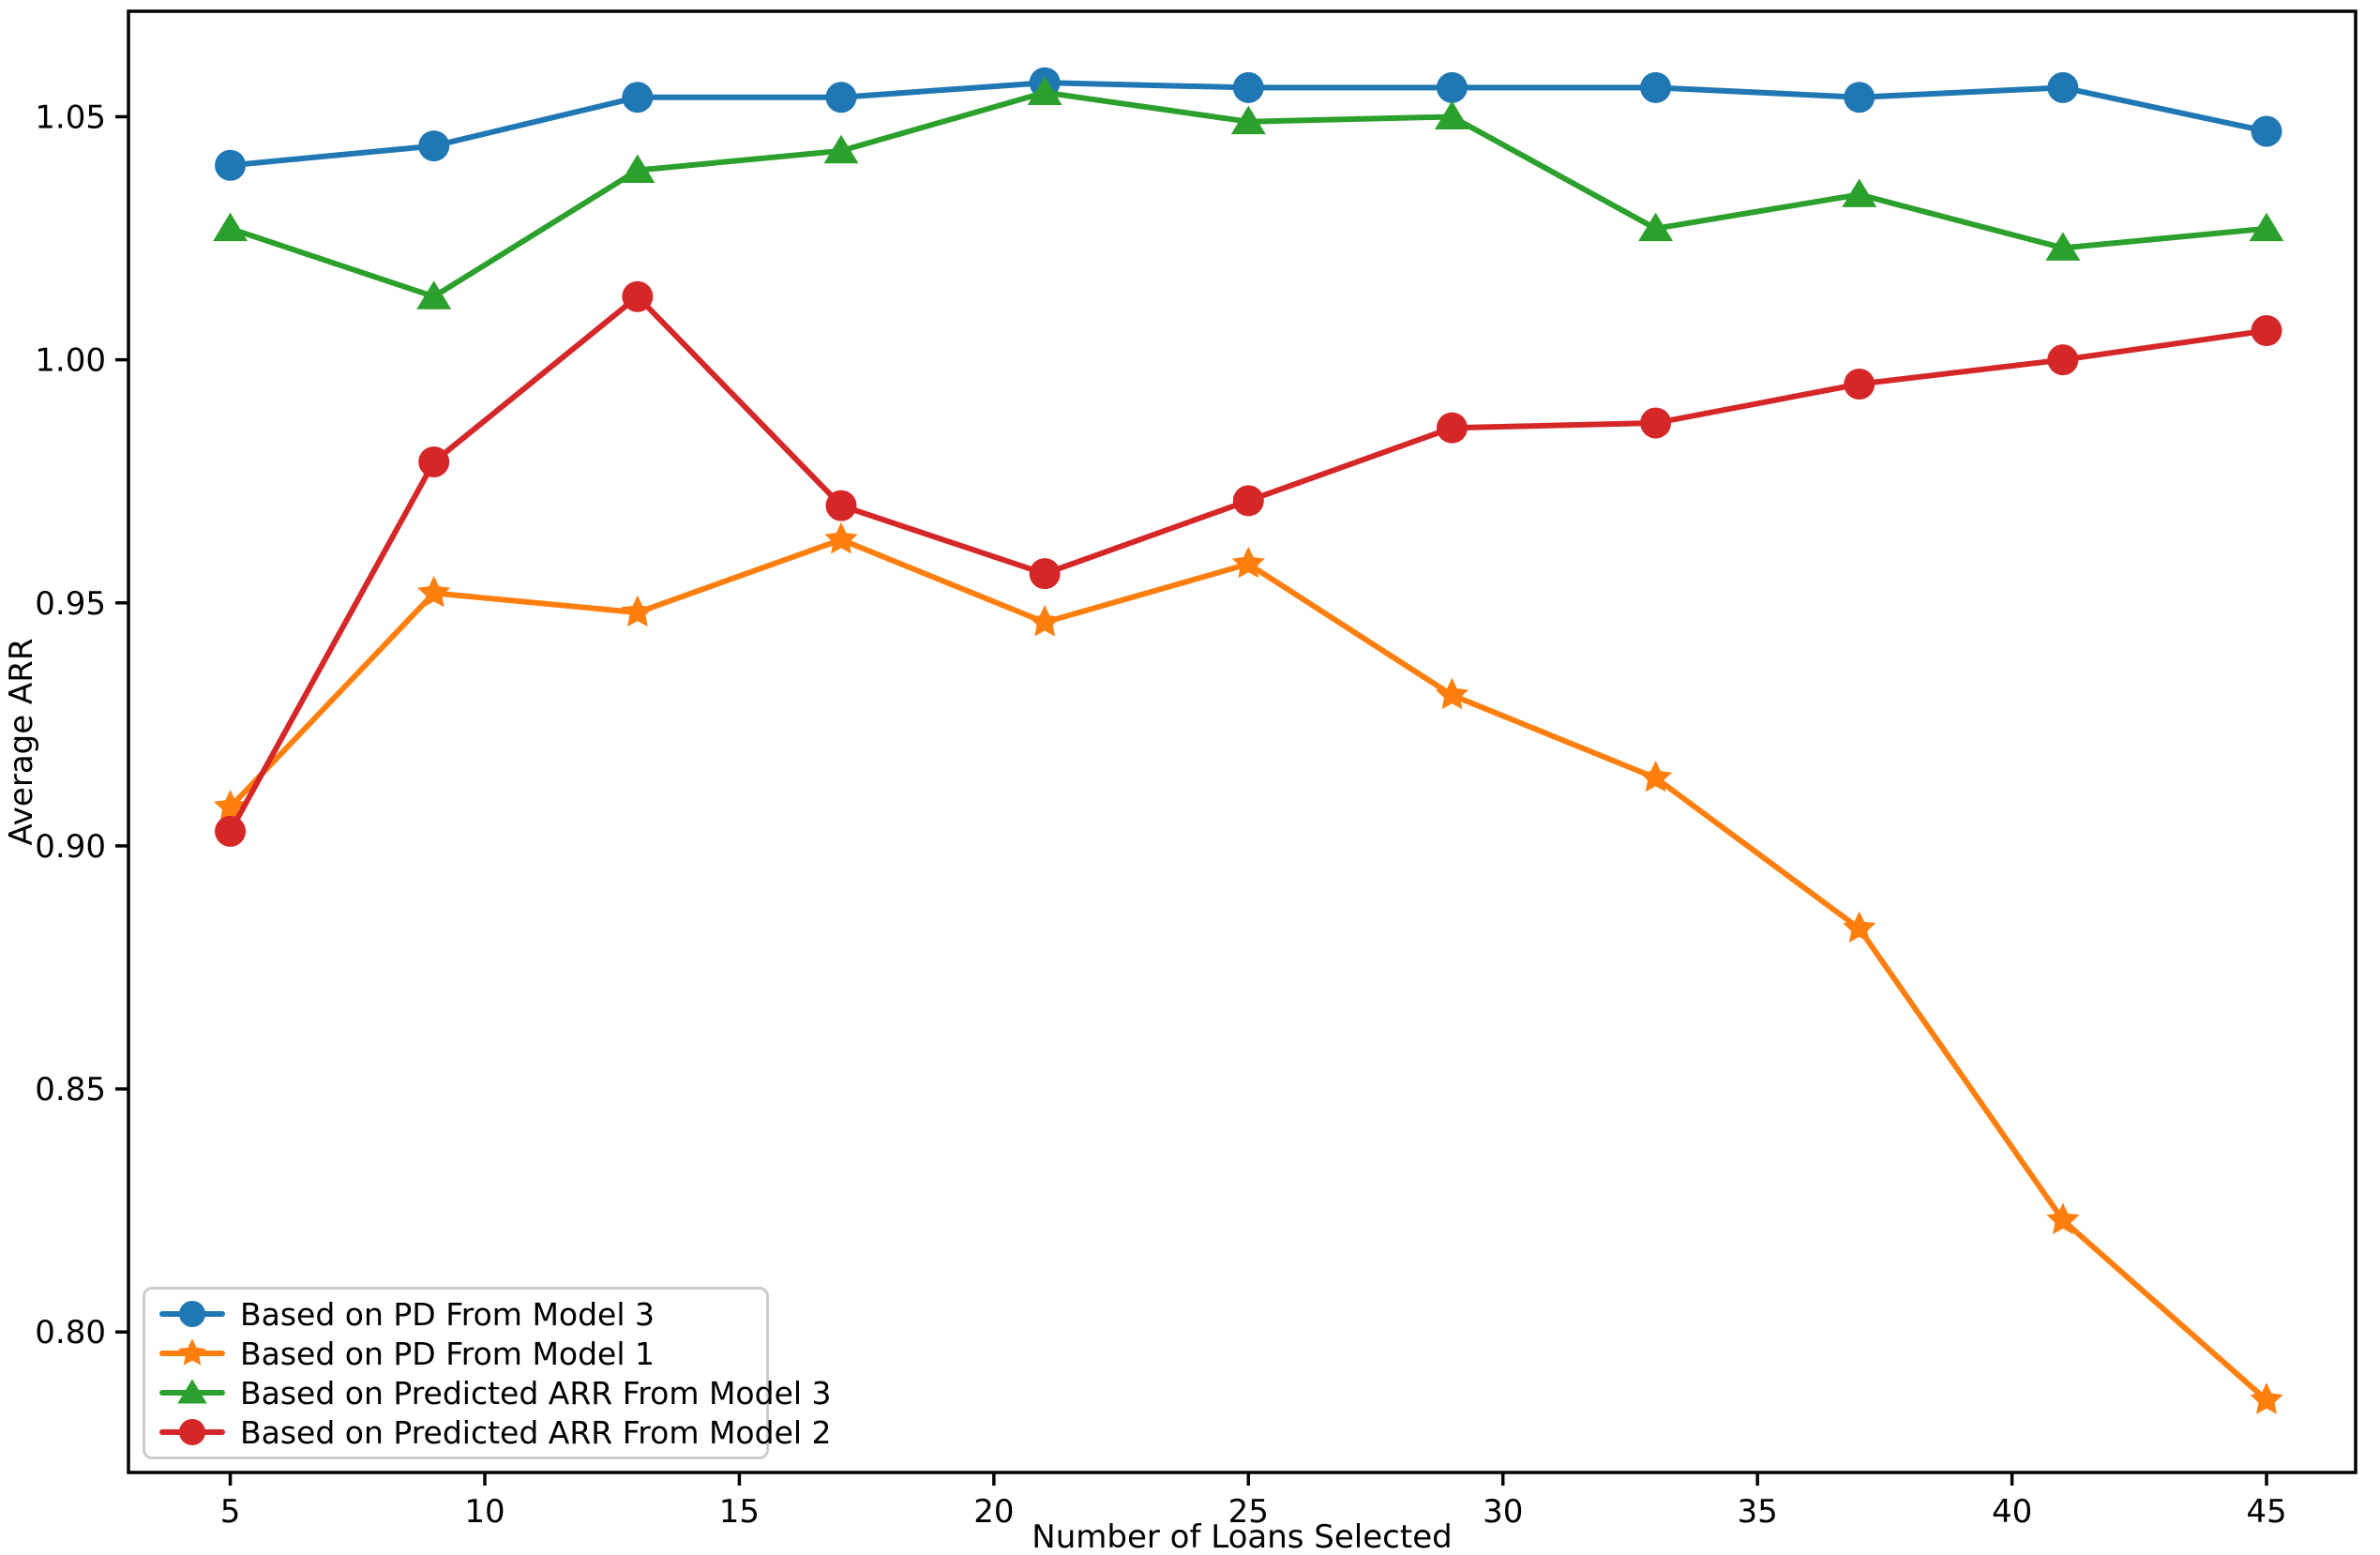 The image size is (2380, 1555). I want to click on series-triangle-2ca02c, so click(1248, 193).